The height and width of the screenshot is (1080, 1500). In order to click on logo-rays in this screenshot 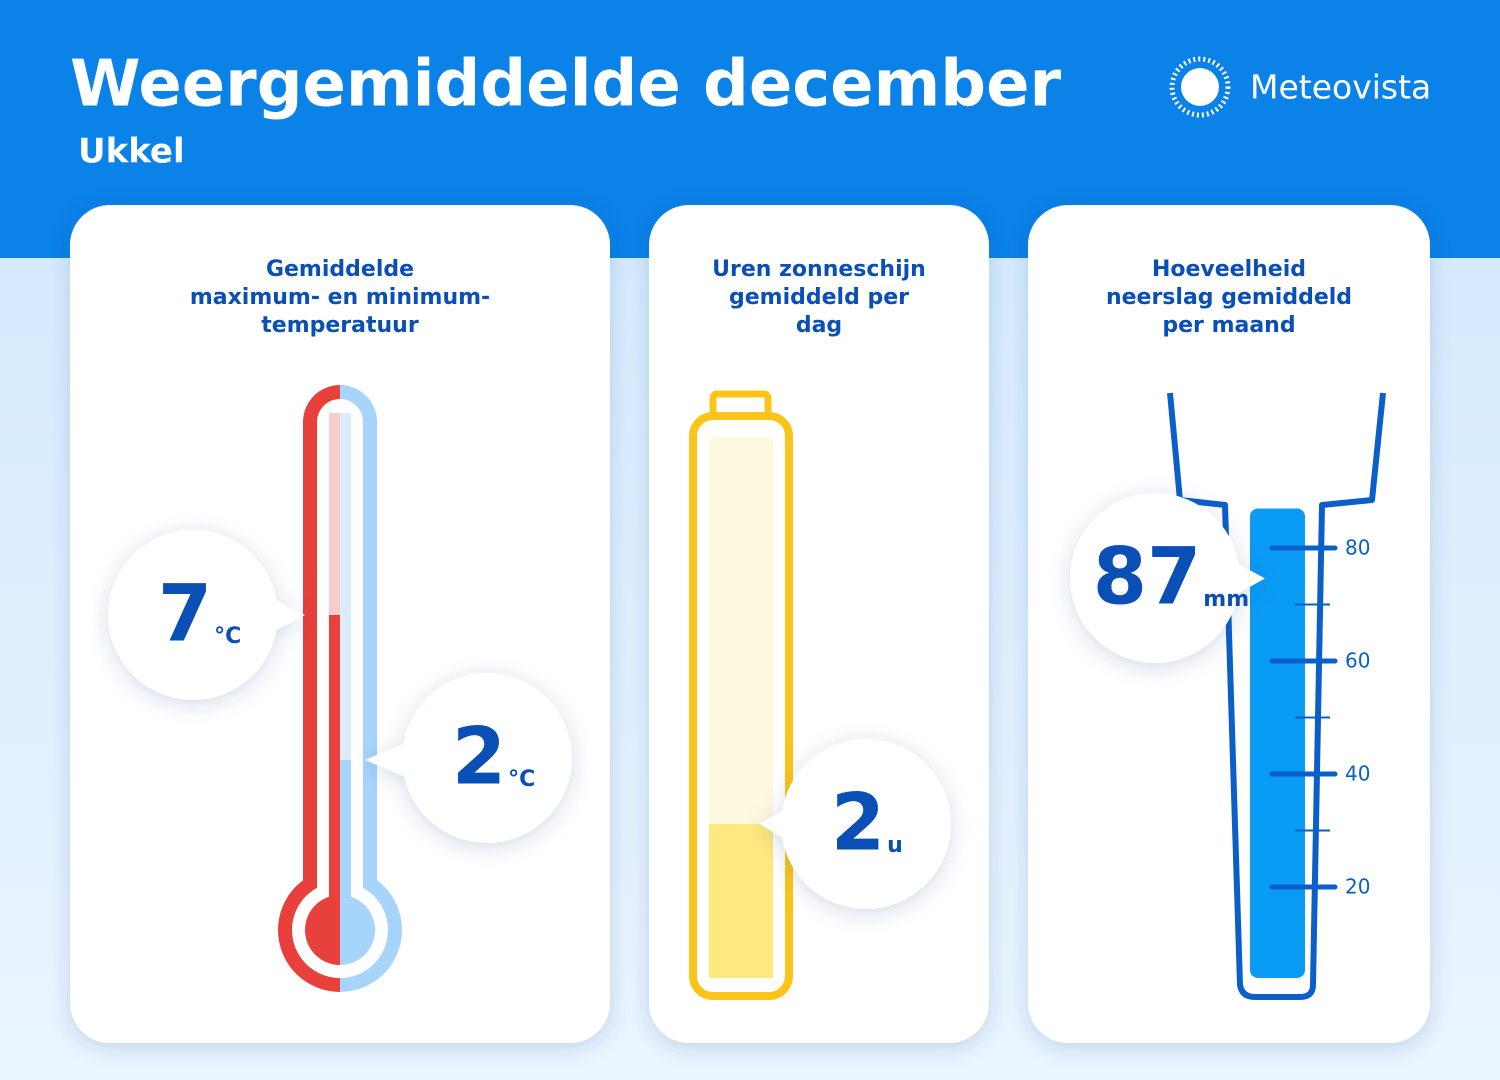, I will do `click(1200, 87)`.